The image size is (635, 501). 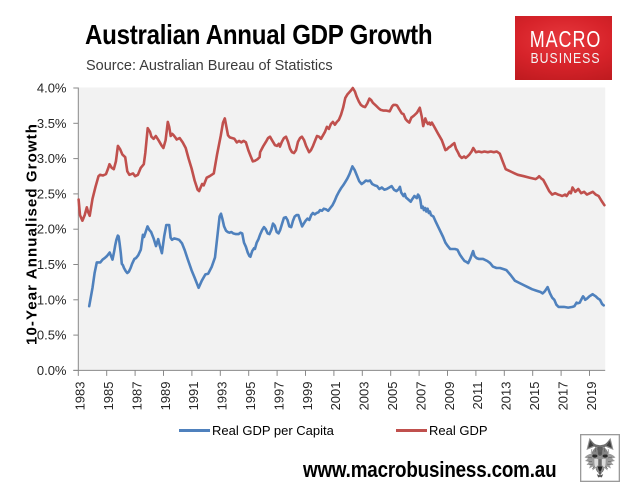 I want to click on svg-text: 2015, so click(x=534, y=396).